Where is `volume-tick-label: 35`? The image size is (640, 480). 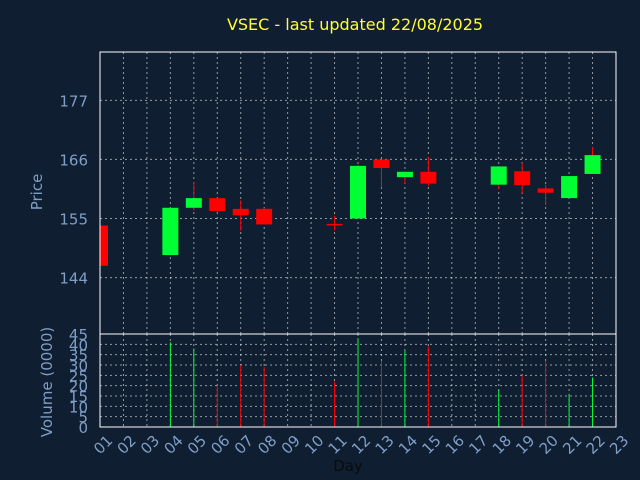
volume-tick-label: 35 is located at coordinates (78, 356).